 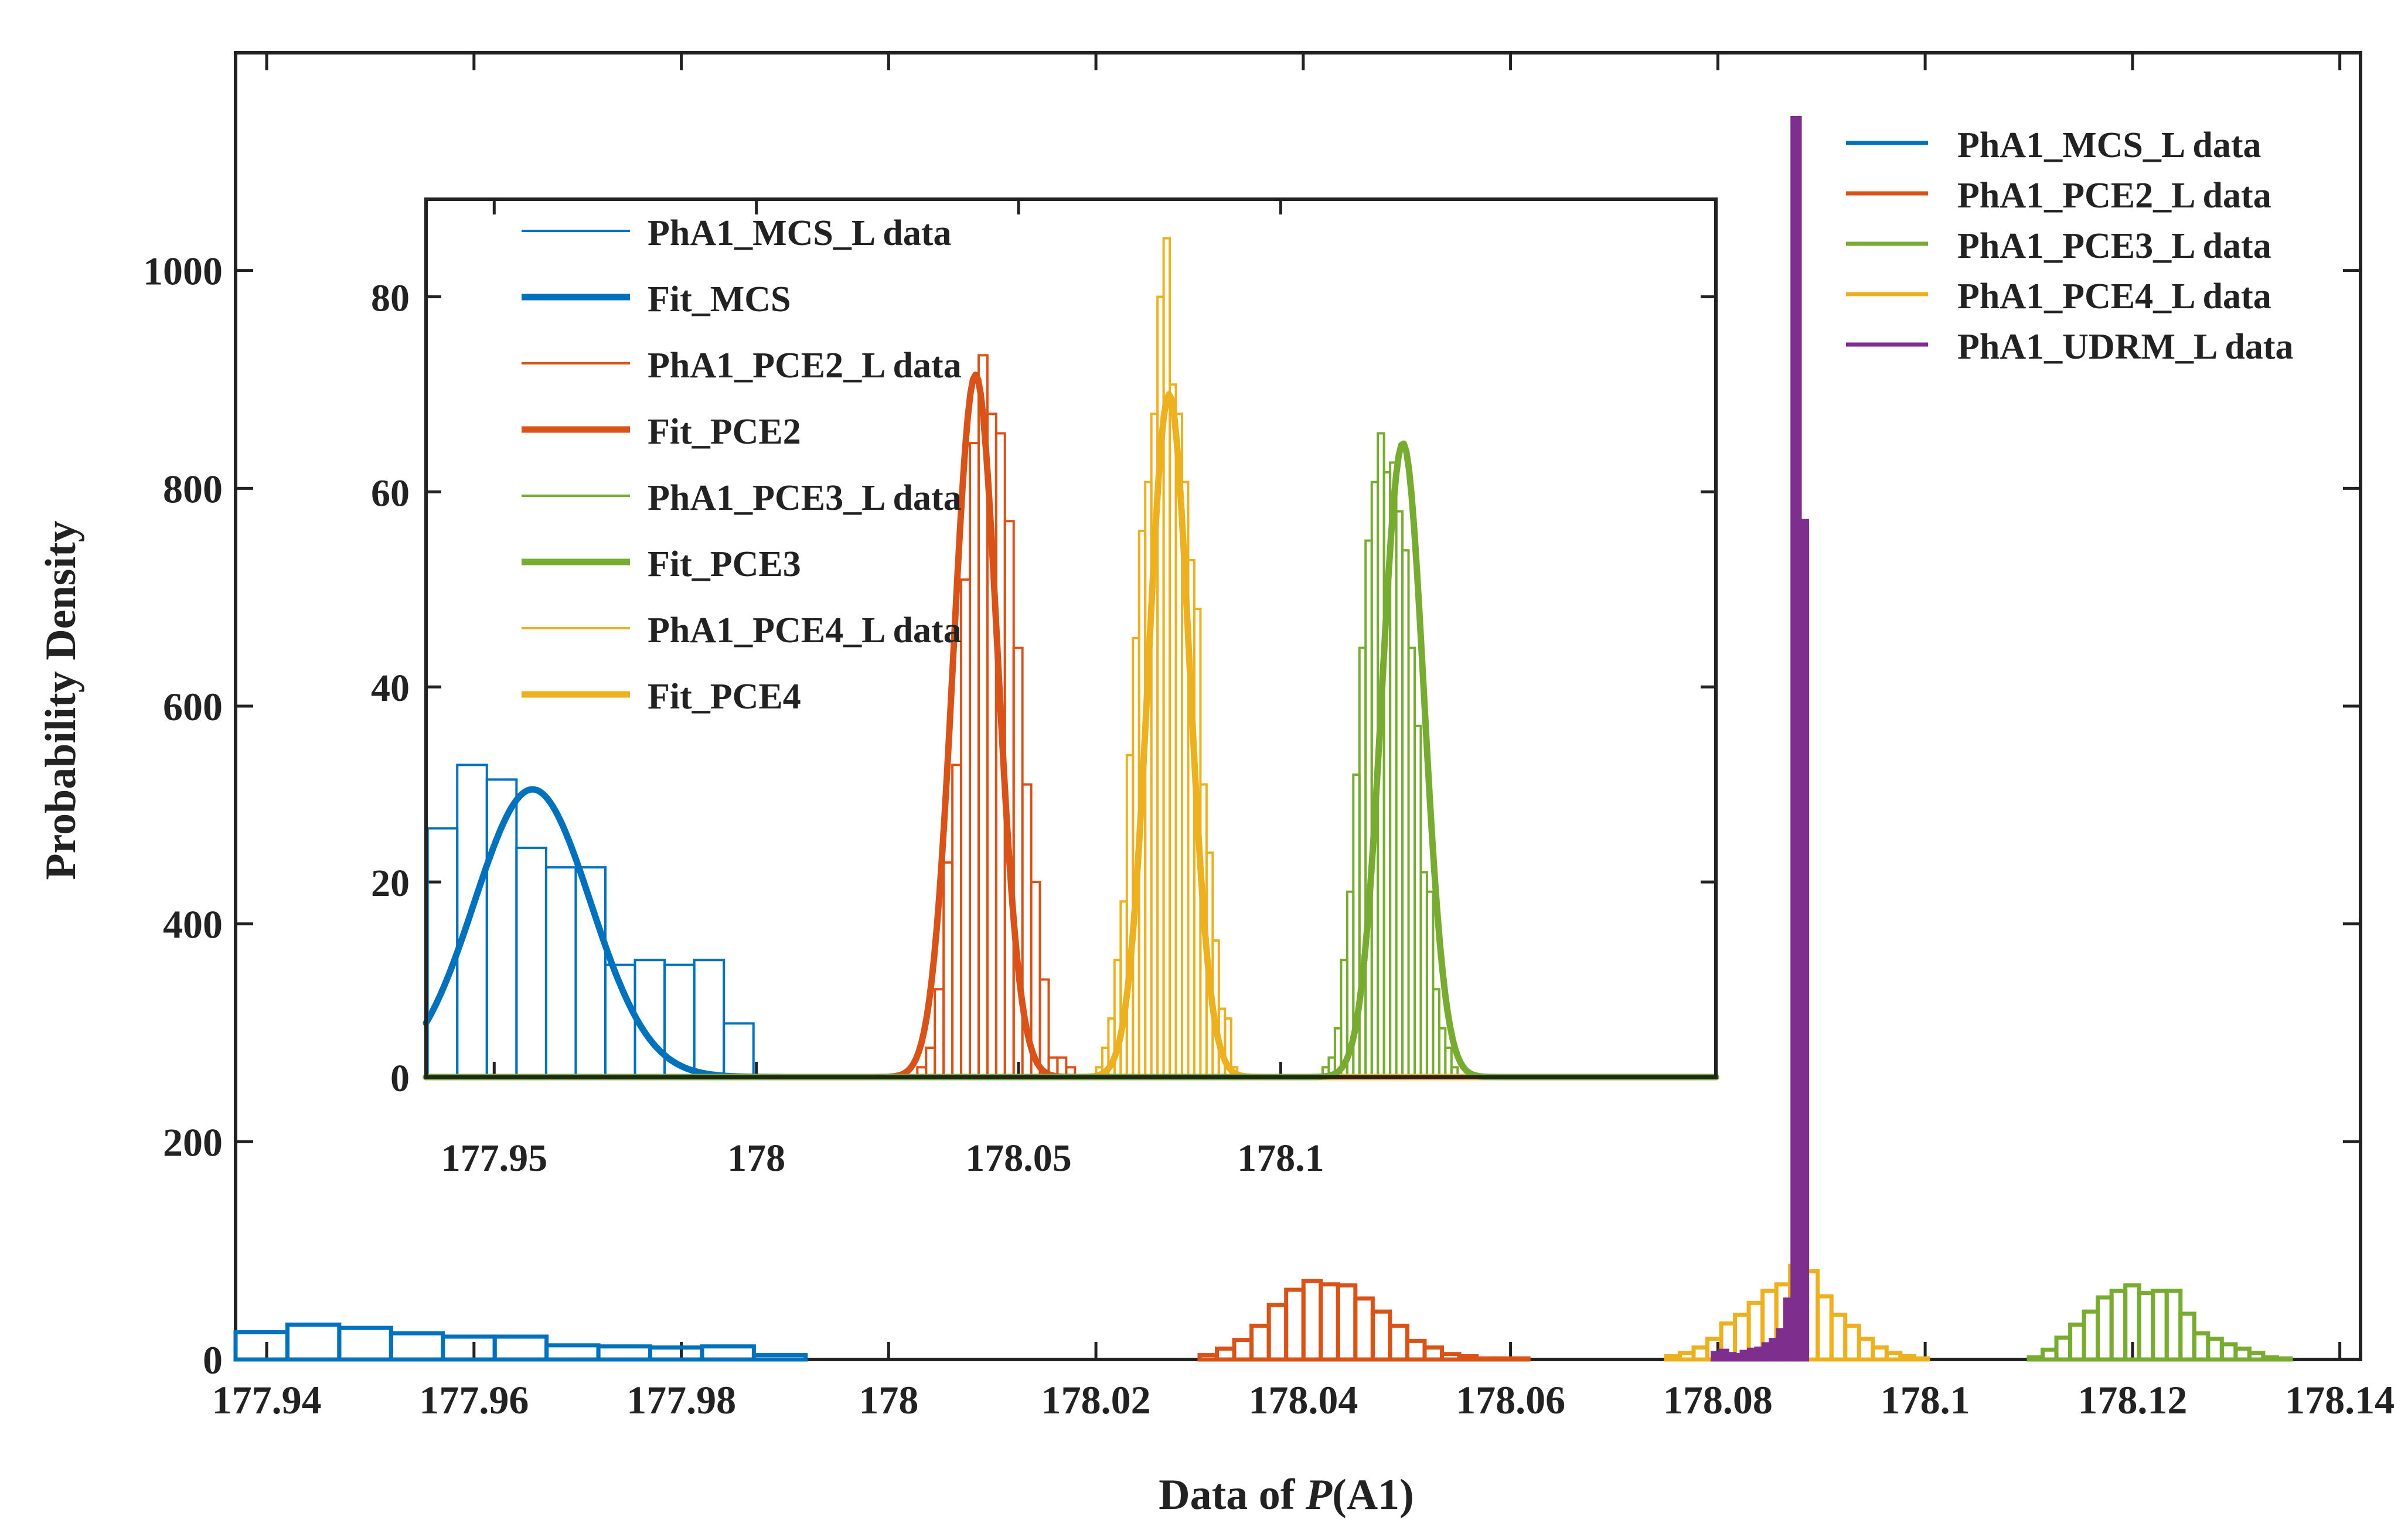 I want to click on main-x-axis-label: Data of P(A1), so click(x=1286, y=1495).